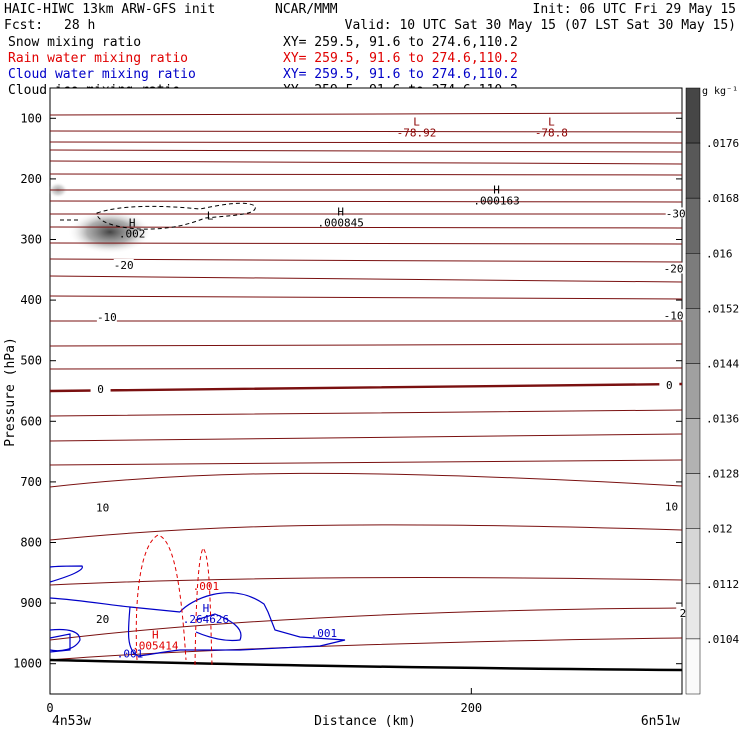 Image resolution: width=740 pixels, height=740 pixels. What do you see at coordinates (722, 143) in the screenshot?
I see `colorbar-label: .0176` at bounding box center [722, 143].